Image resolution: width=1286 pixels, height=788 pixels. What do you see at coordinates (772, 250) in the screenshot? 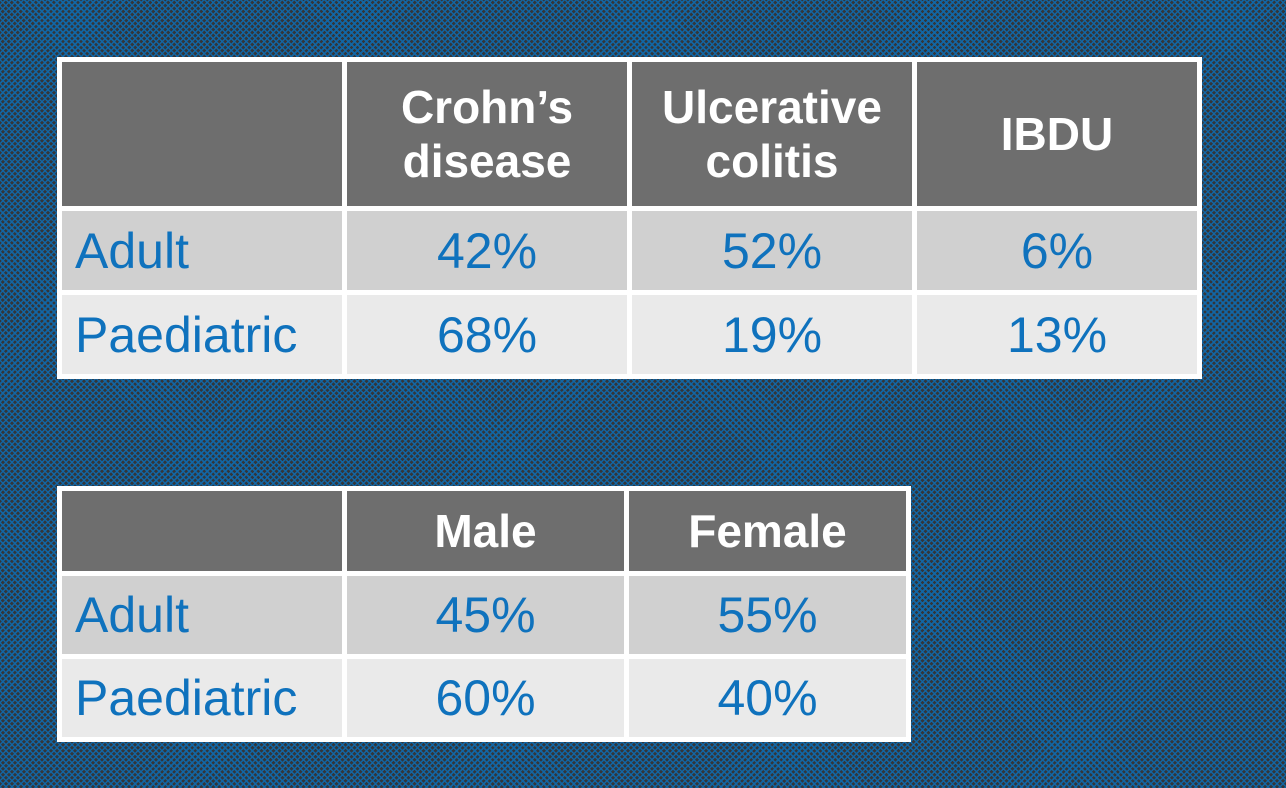
I see `adult-ulcerative-colitis-value: 52%` at bounding box center [772, 250].